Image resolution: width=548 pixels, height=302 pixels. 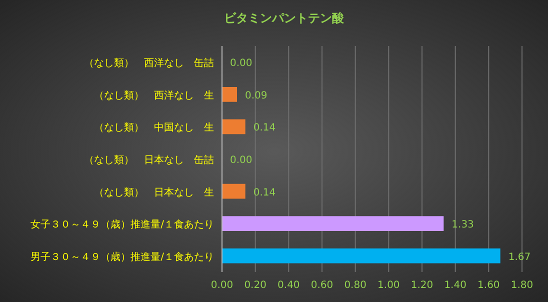 What do you see at coordinates (422, 285) in the screenshot?
I see `x-tick-label: 1.20` at bounding box center [422, 285].